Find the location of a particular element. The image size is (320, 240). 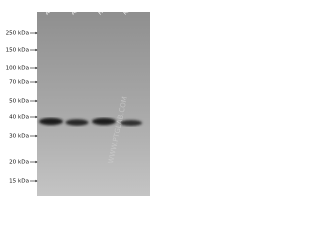

marker-label: 30 kDa is located at coordinates (19, 137).